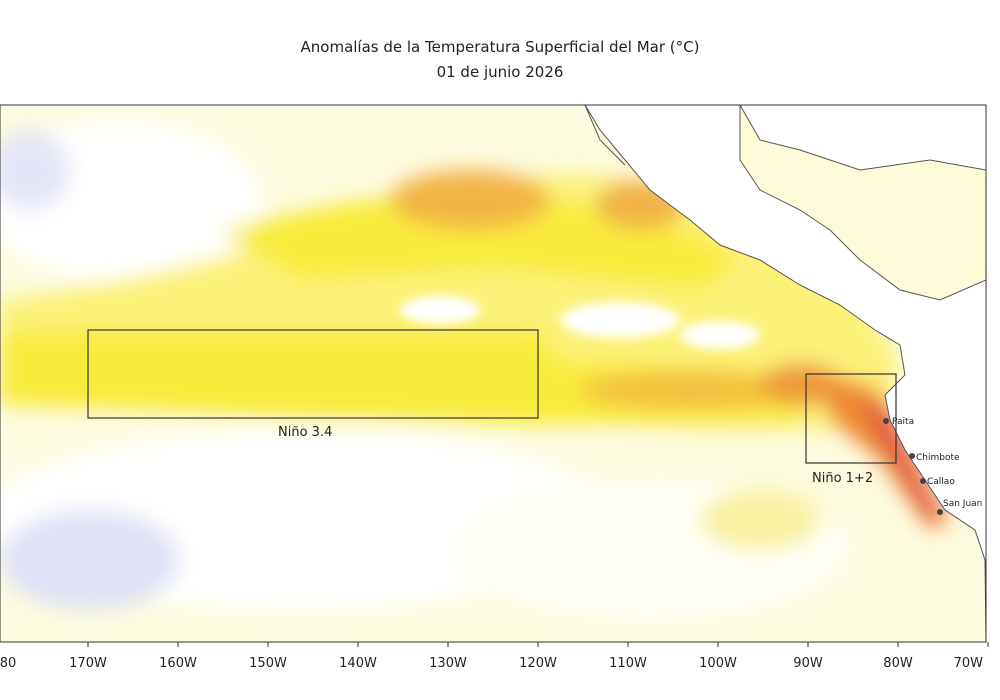 This screenshot has height=700, width=1000. Describe the element at coordinates (851, 418) in the screenshot. I see `nino12-box` at that location.